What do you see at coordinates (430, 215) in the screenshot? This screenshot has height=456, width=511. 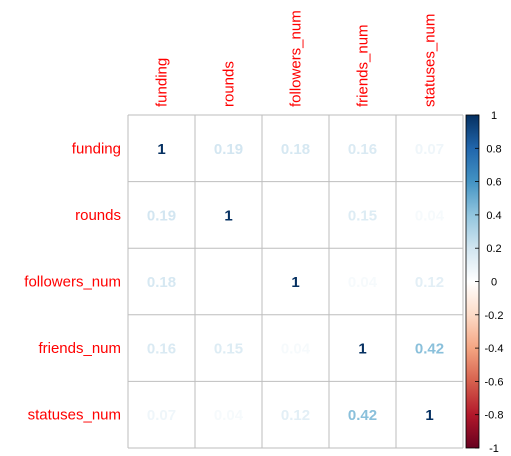 I see `cell-value-rounds-statuses_num: 0.04` at bounding box center [430, 215].